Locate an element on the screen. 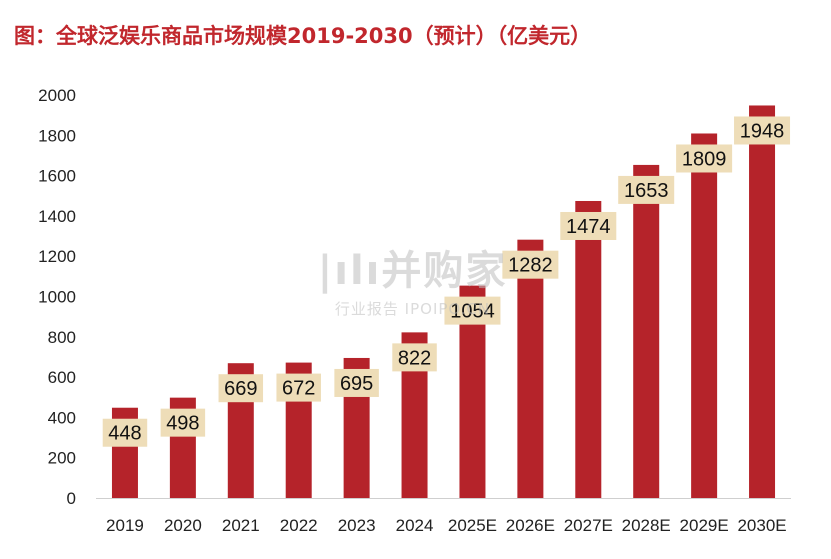  y-tick-label: 1000 is located at coordinates (57, 297).